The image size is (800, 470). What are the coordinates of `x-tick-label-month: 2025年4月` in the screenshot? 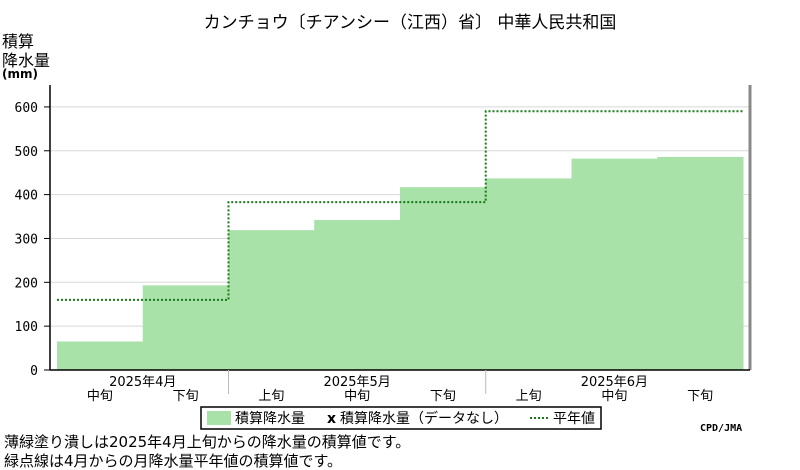 It's located at (142, 382).